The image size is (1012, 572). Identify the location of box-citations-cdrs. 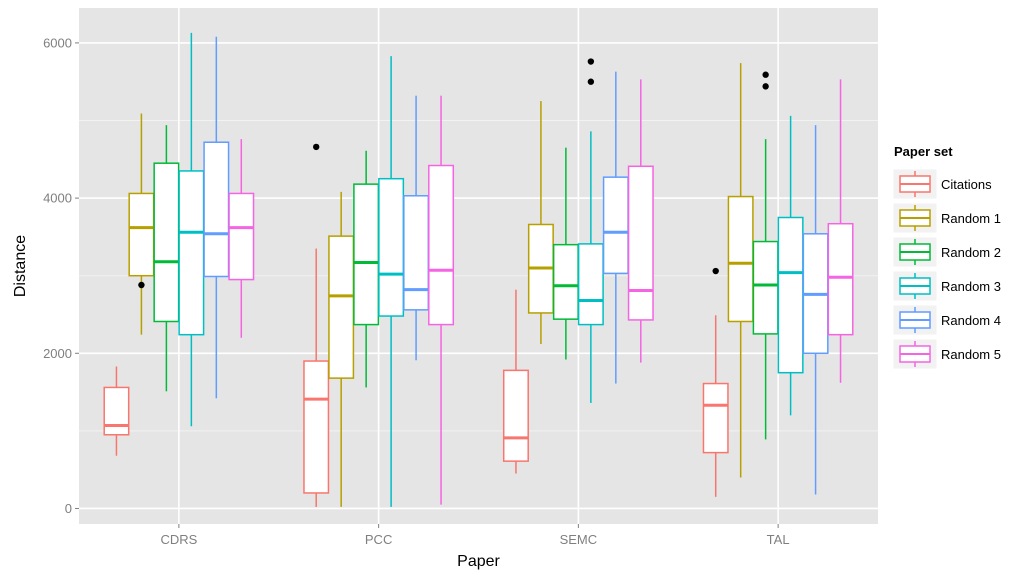
(116, 411).